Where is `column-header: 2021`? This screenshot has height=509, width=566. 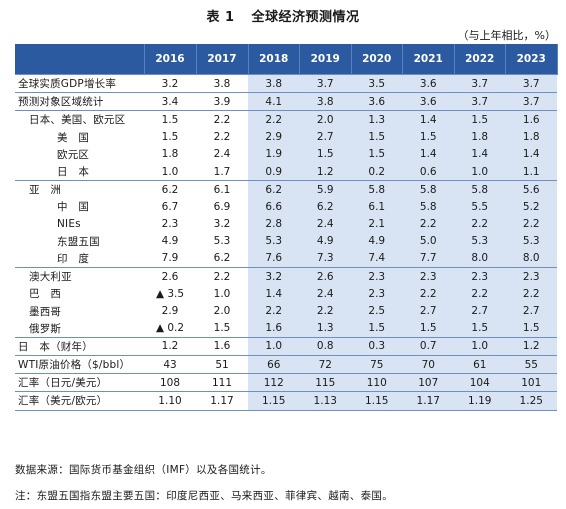
column-header: 2021 is located at coordinates (428, 59).